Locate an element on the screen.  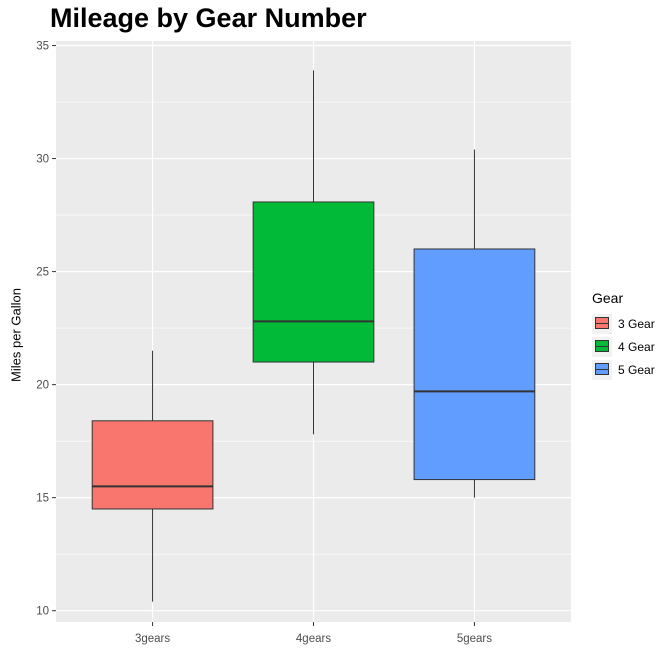
x-tick-label: 4gears is located at coordinates (313, 639).